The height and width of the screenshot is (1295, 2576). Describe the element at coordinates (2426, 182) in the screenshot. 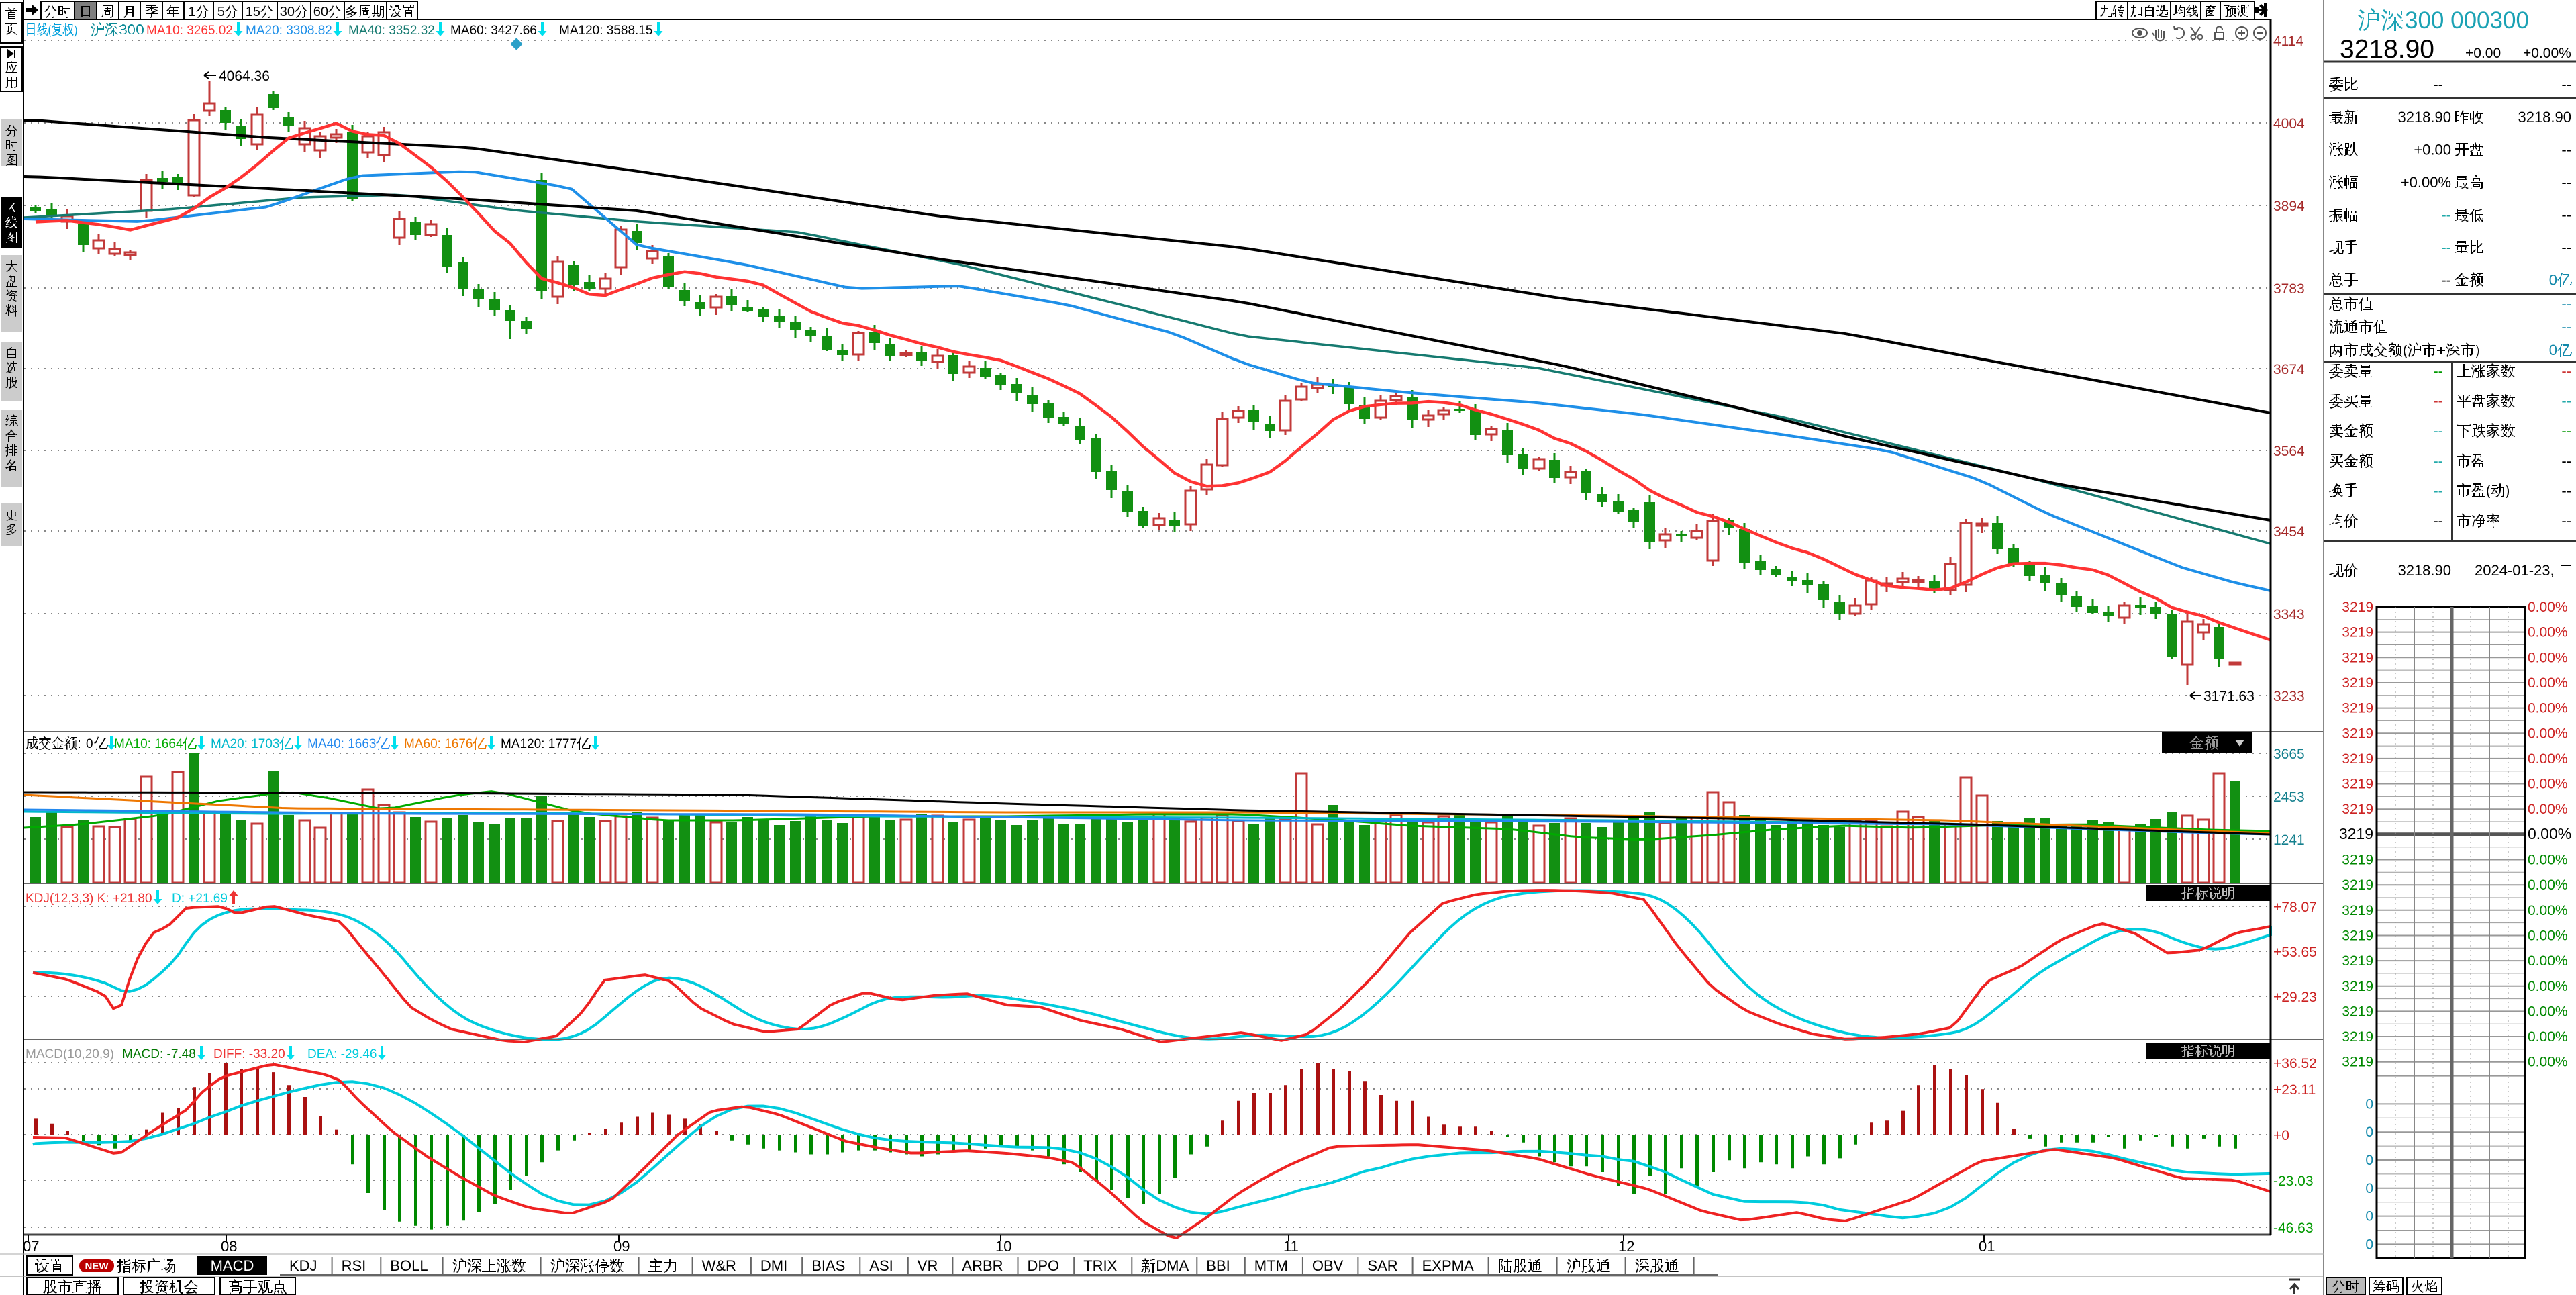

I see `svg-text: +0.00%` at that location.